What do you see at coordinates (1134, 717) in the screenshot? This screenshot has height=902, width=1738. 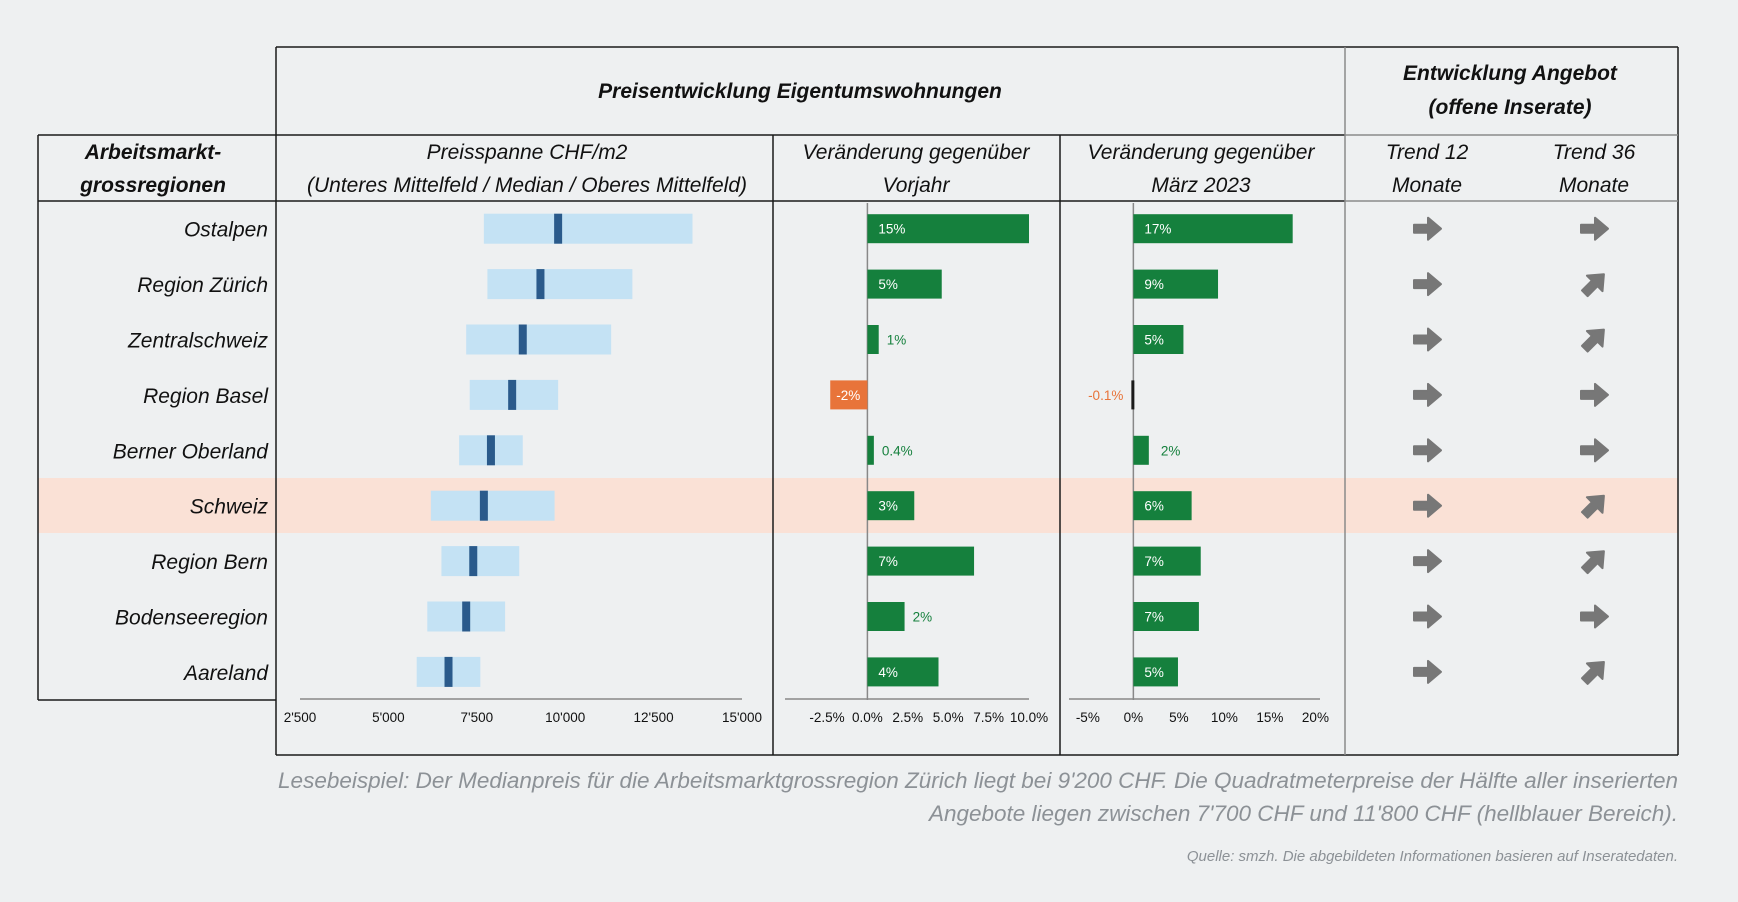 I see `since-tick-label-1: 0%` at bounding box center [1134, 717].